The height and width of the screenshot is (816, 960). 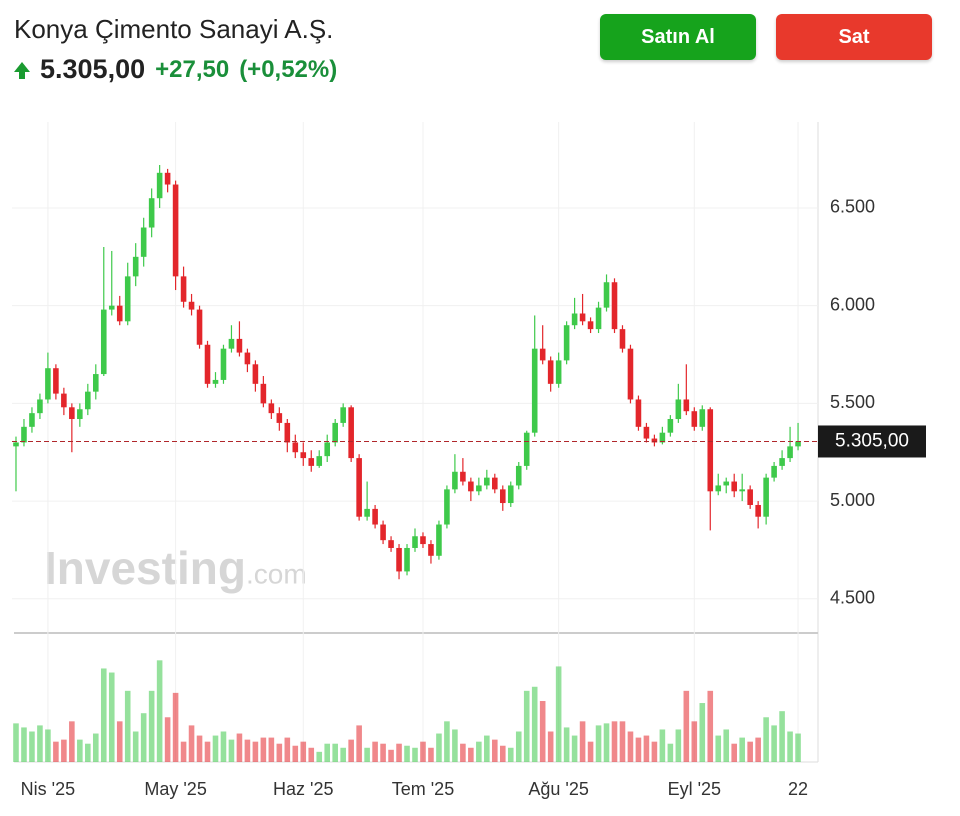 What do you see at coordinates (22, 70) in the screenshot?
I see `up-arrow` at bounding box center [22, 70].